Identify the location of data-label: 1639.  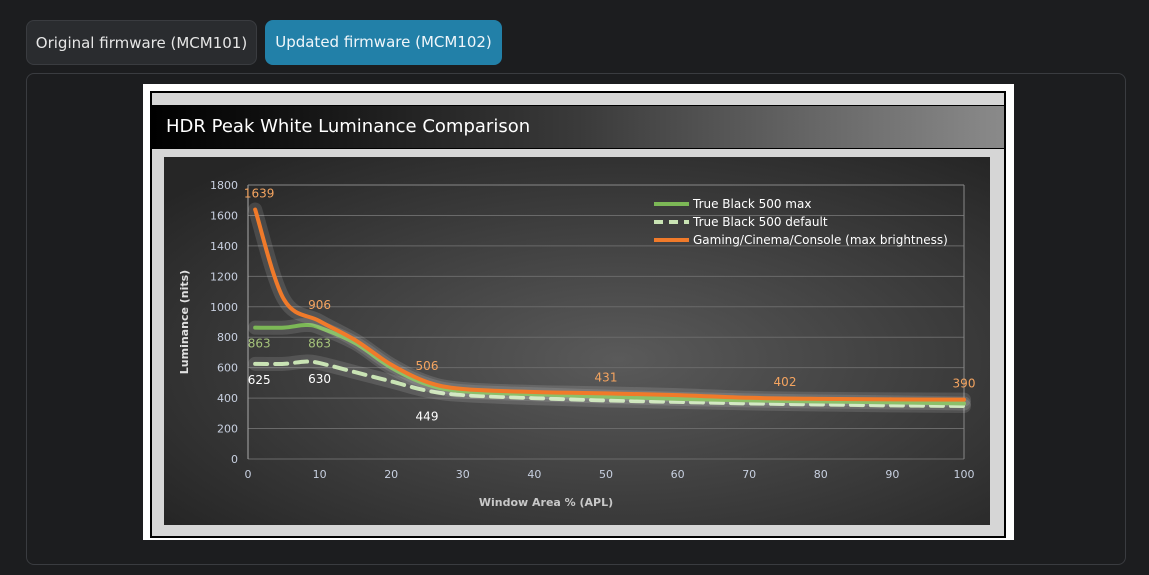
(259, 194).